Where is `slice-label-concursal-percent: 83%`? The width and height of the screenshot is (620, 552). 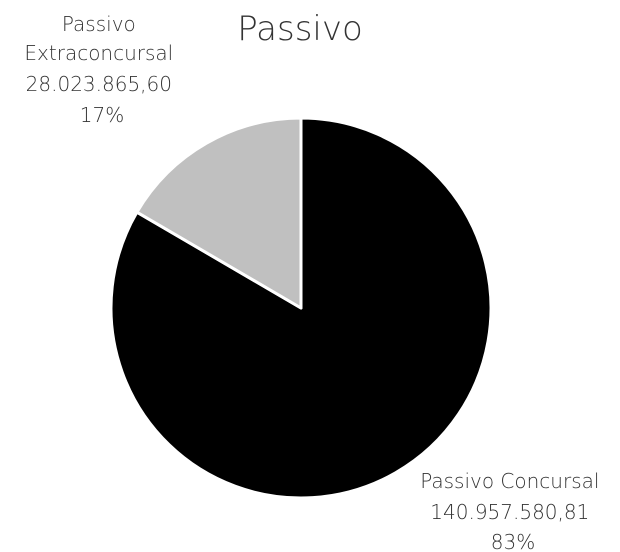 slice-label-concursal-percent: 83% is located at coordinates (513, 541).